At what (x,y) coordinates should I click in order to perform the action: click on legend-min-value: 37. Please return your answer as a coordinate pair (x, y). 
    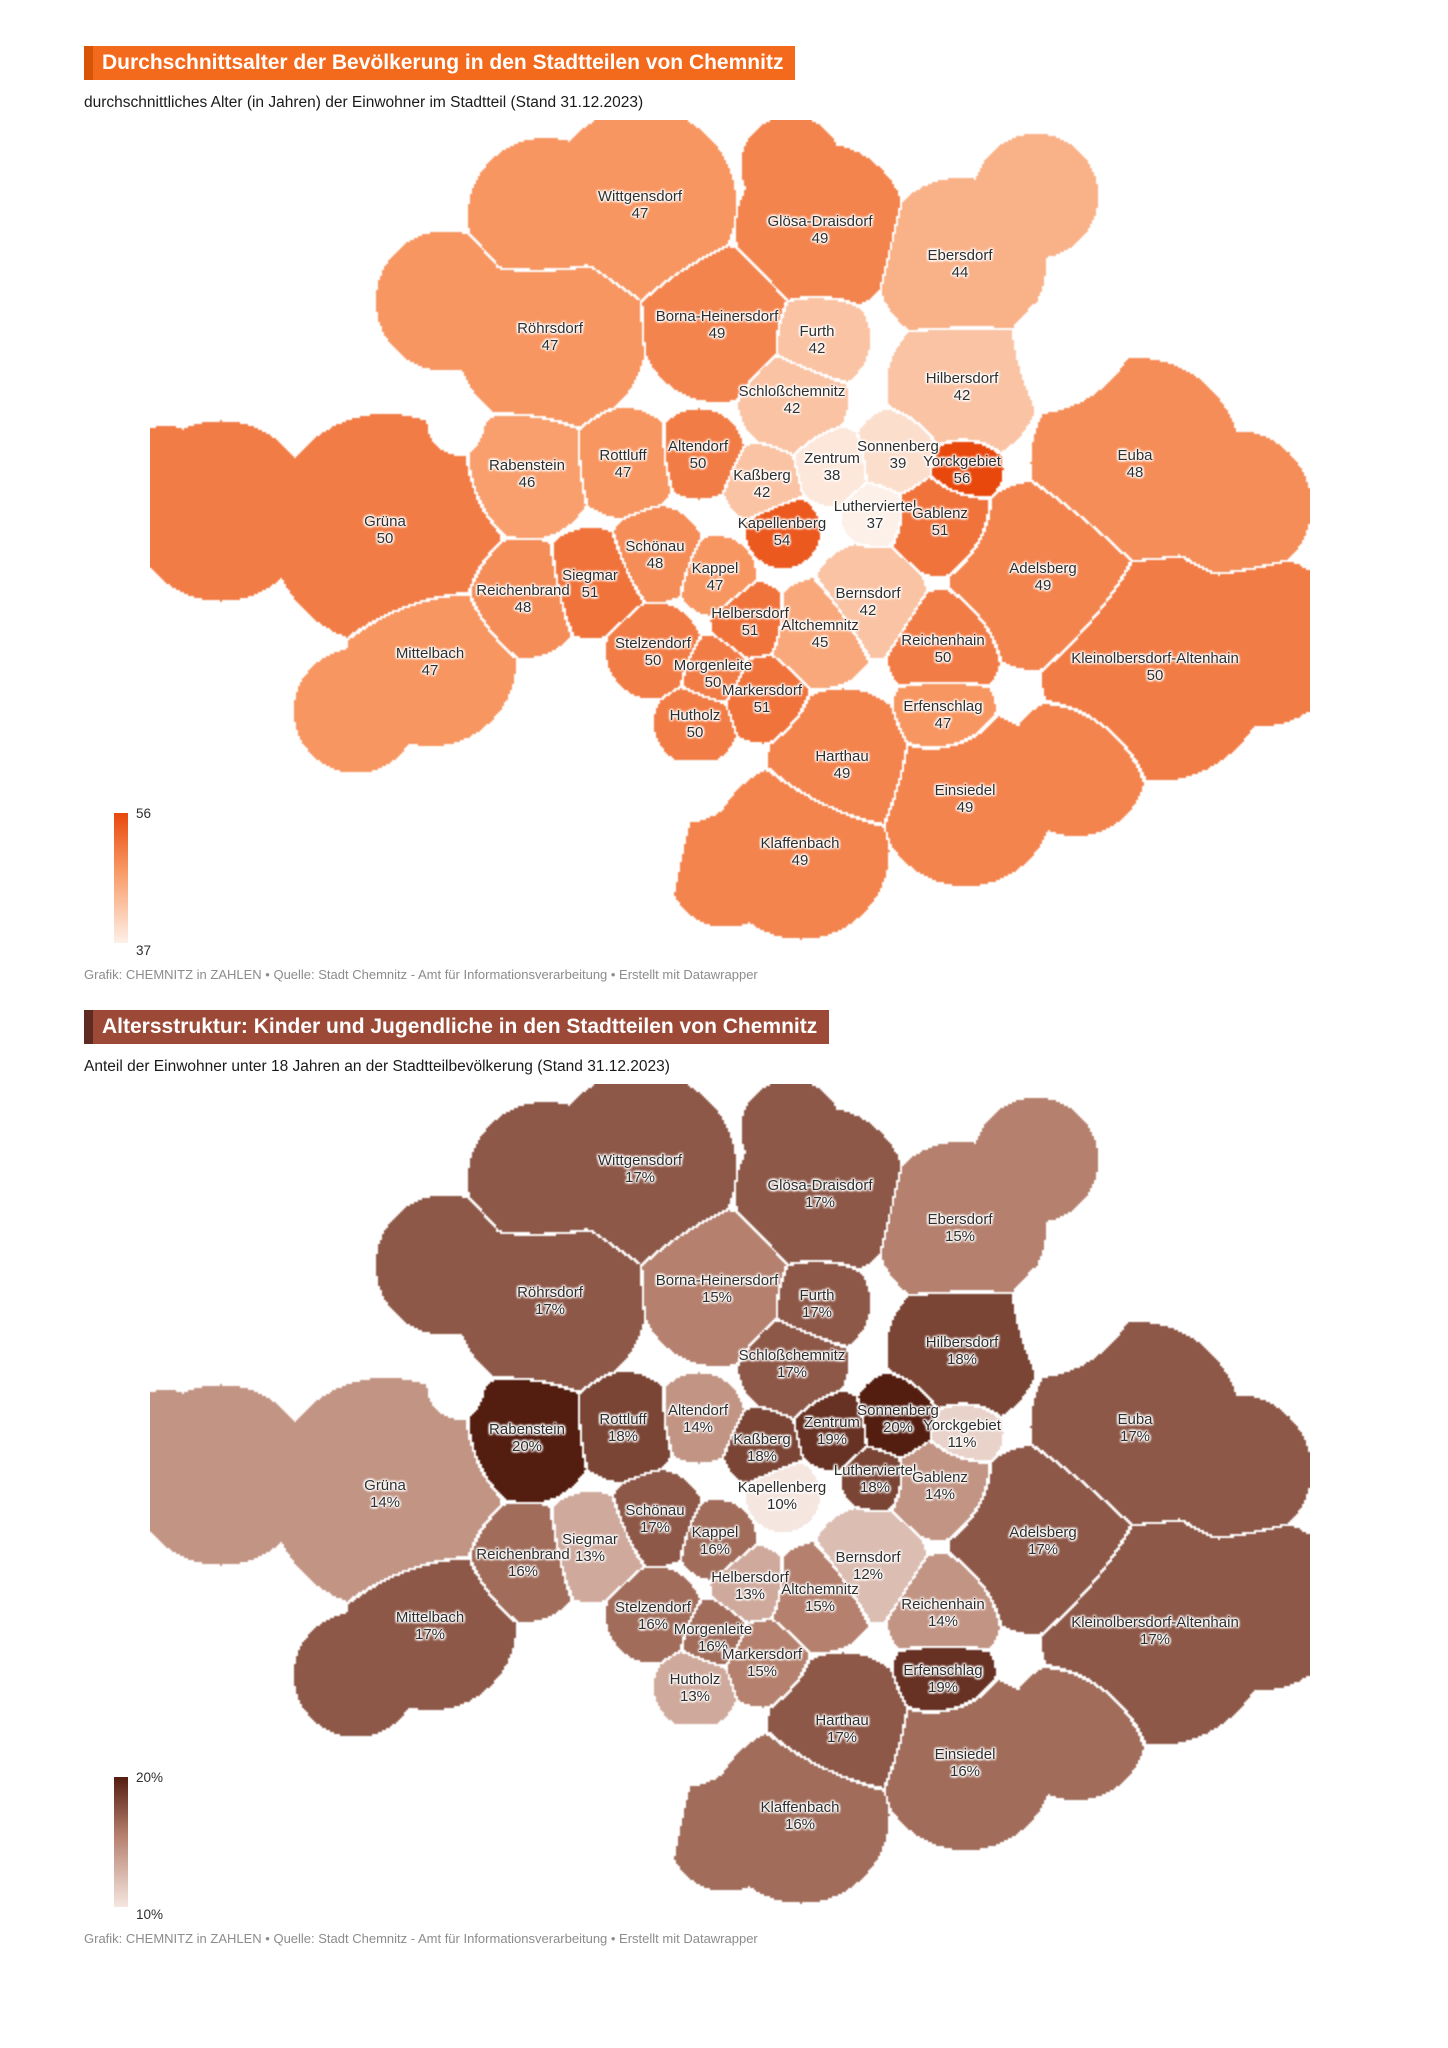
    Looking at the image, I should click on (144, 951).